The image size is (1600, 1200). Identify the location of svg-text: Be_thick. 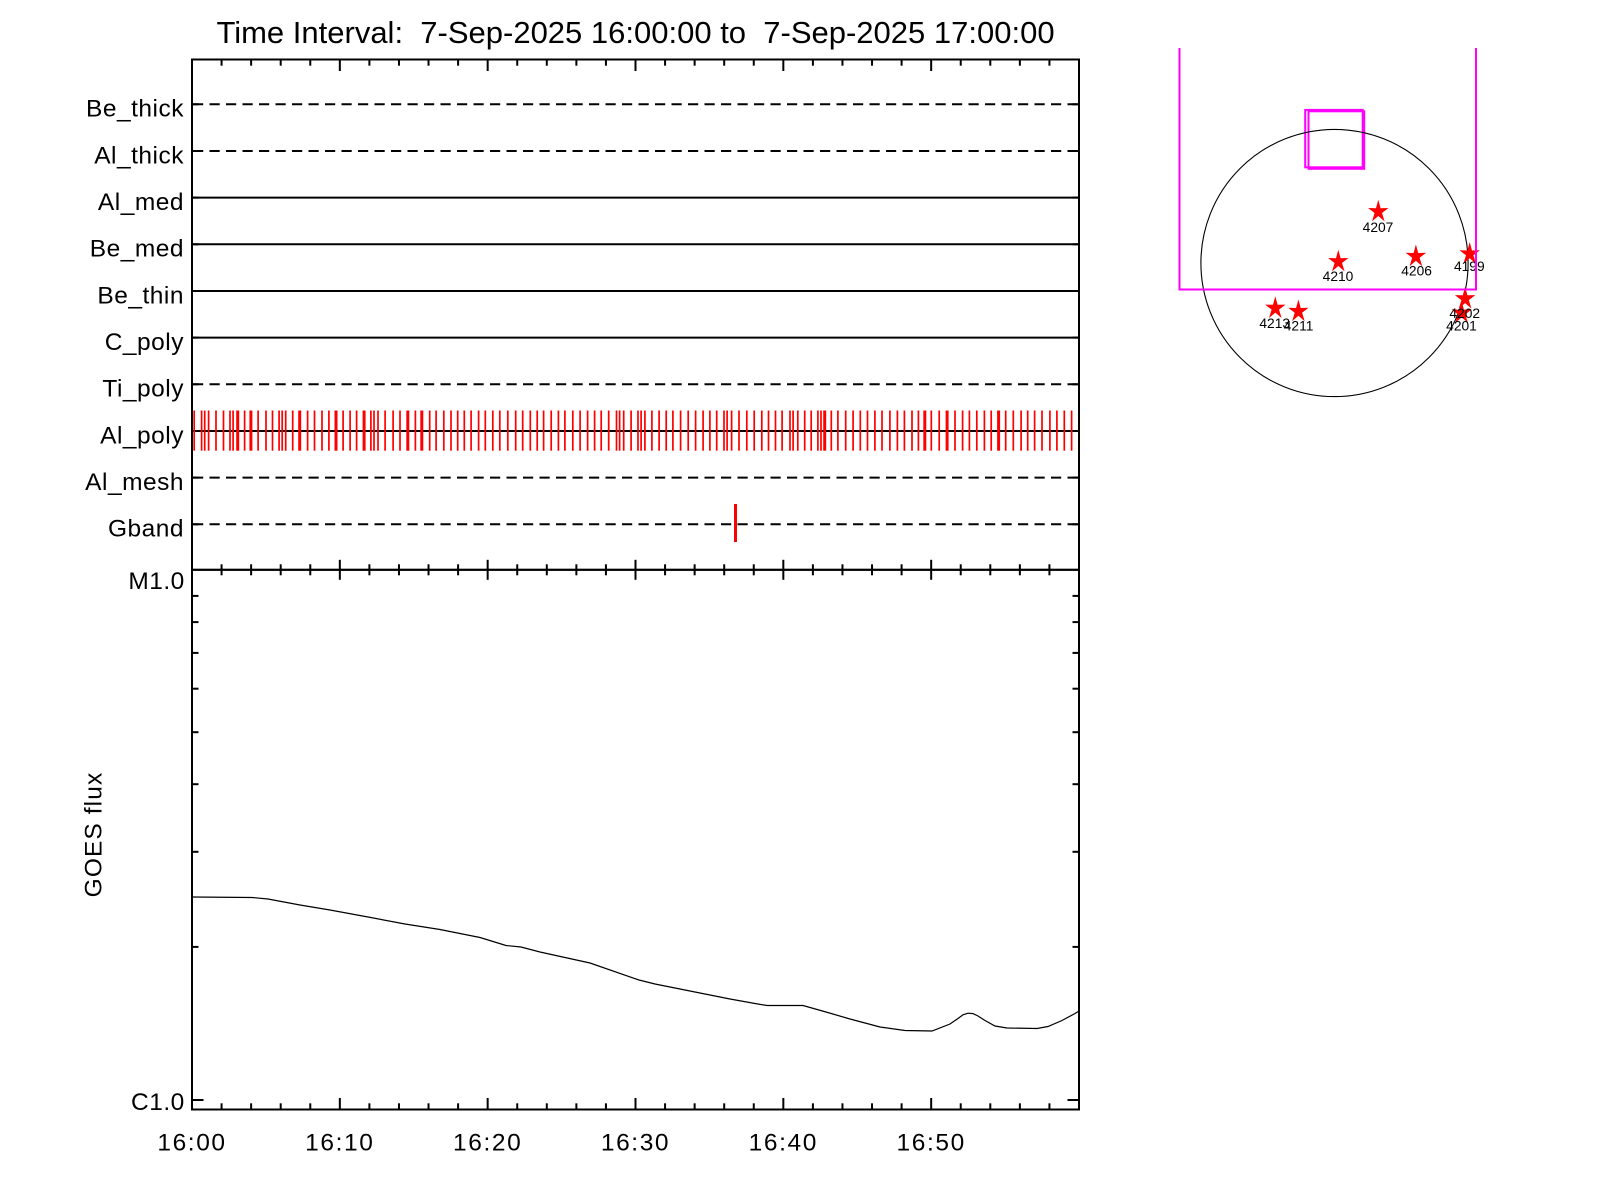
(135, 109).